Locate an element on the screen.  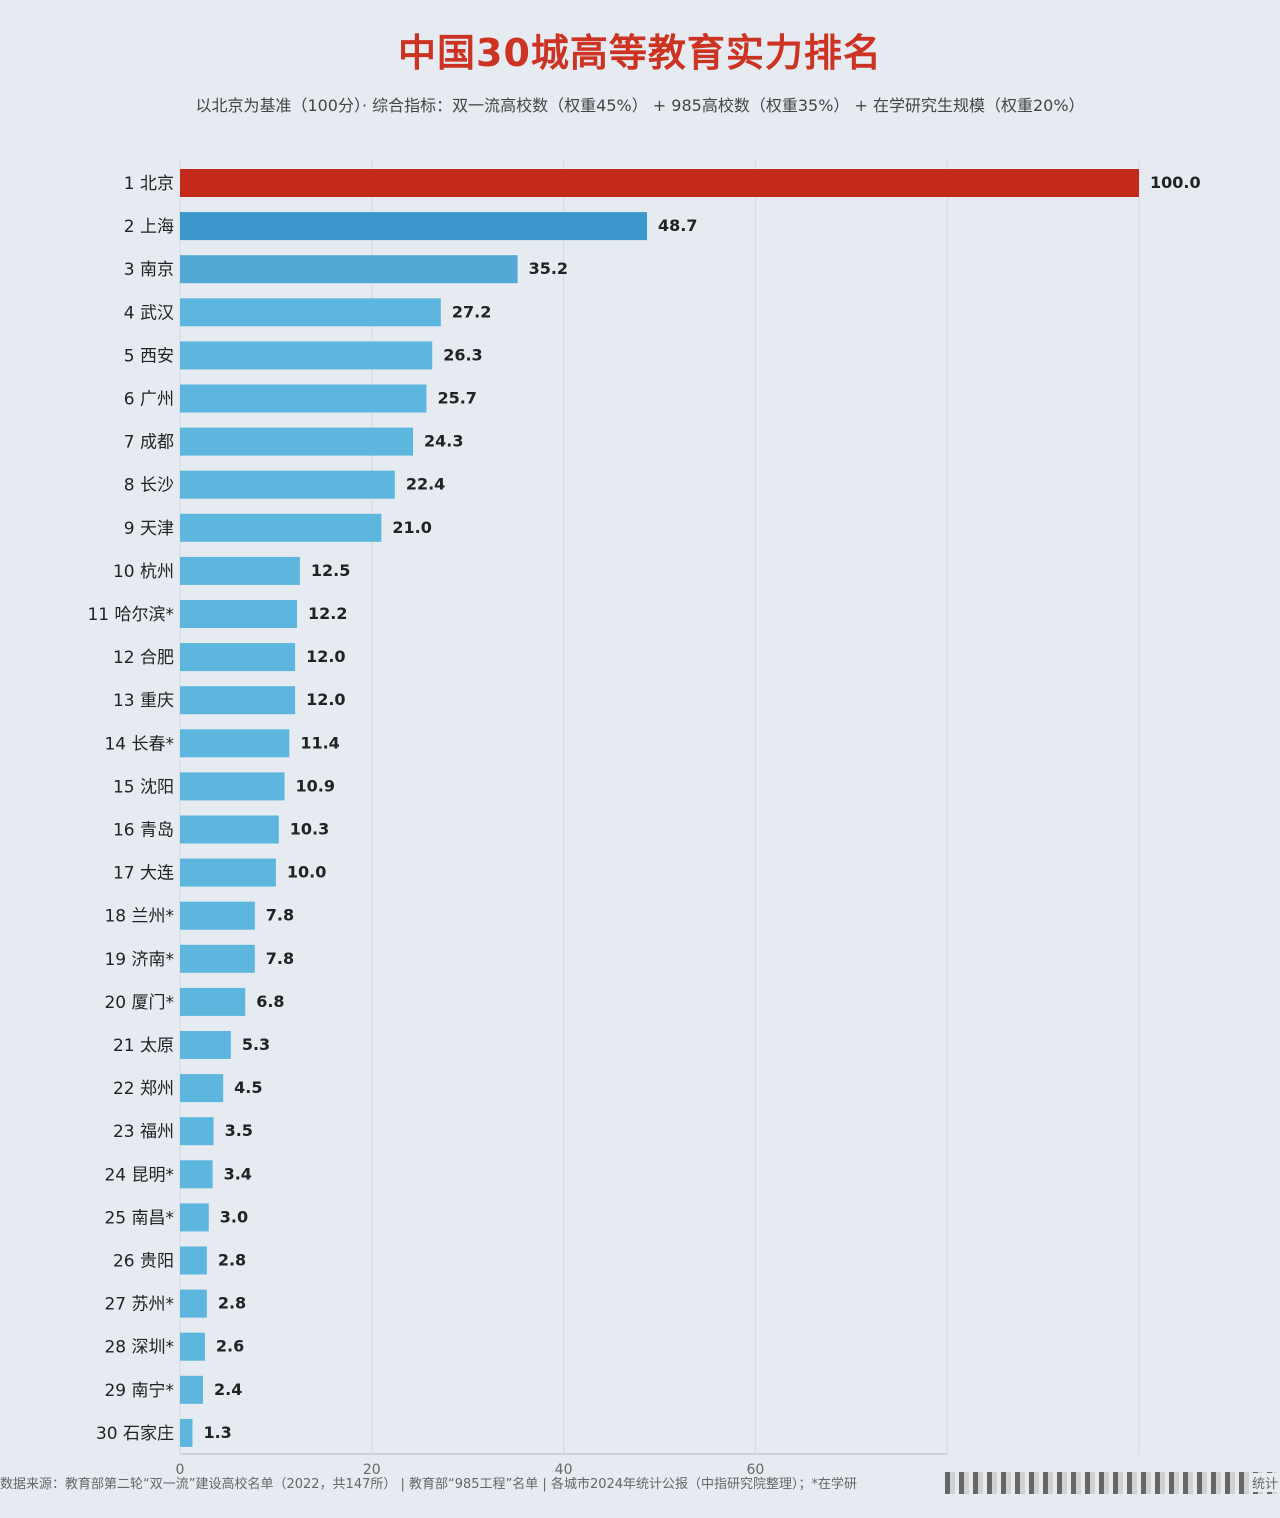
category-label: 26 贵阳 is located at coordinates (143, 1262).